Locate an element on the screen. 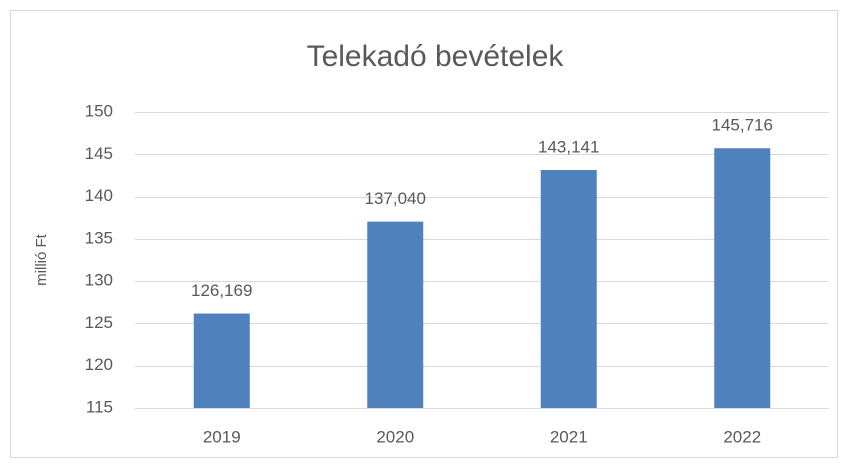  data-label: 126,169 is located at coordinates (221, 290).